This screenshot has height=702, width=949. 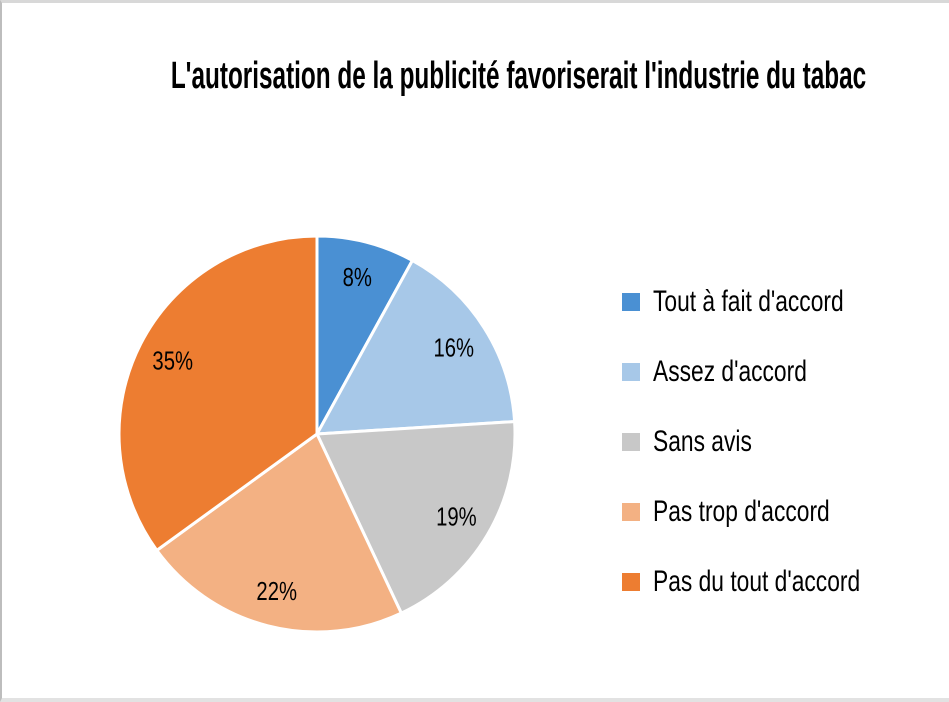 I want to click on pie-slice-label-1: 8%, so click(x=357, y=277).